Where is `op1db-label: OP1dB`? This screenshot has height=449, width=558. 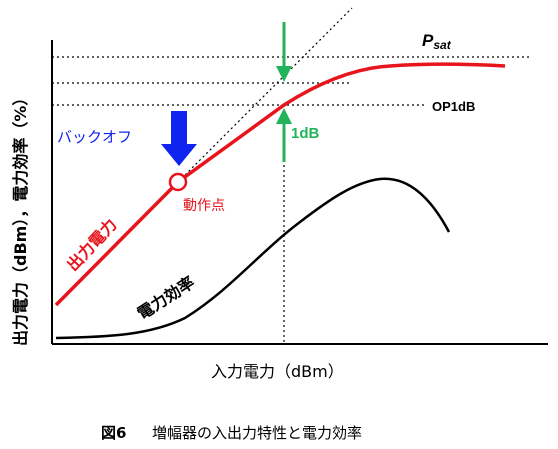 op1db-label: OP1dB is located at coordinates (453, 106).